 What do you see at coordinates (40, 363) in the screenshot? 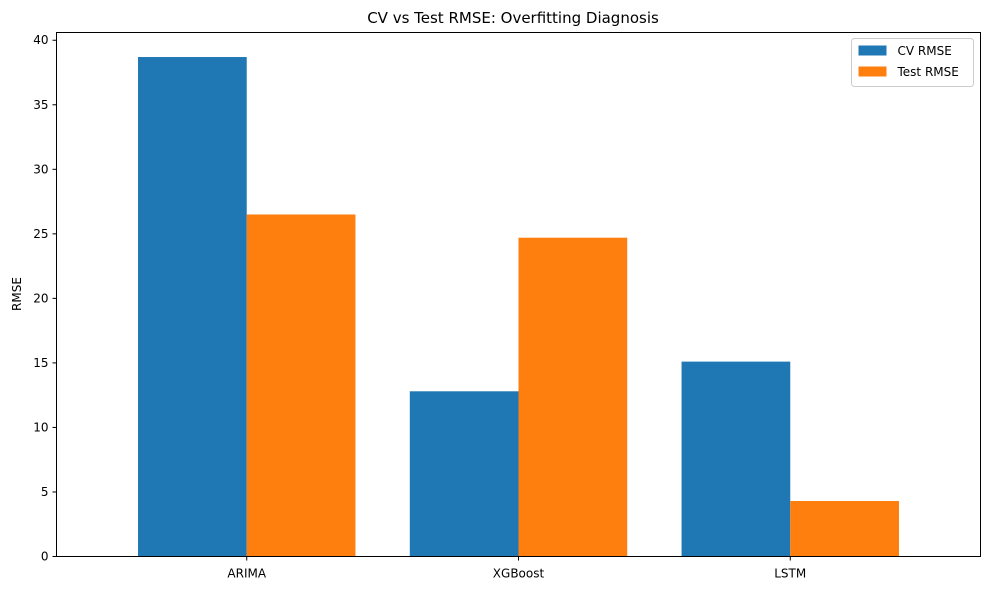
I see `y-tick-label: 15` at bounding box center [40, 363].